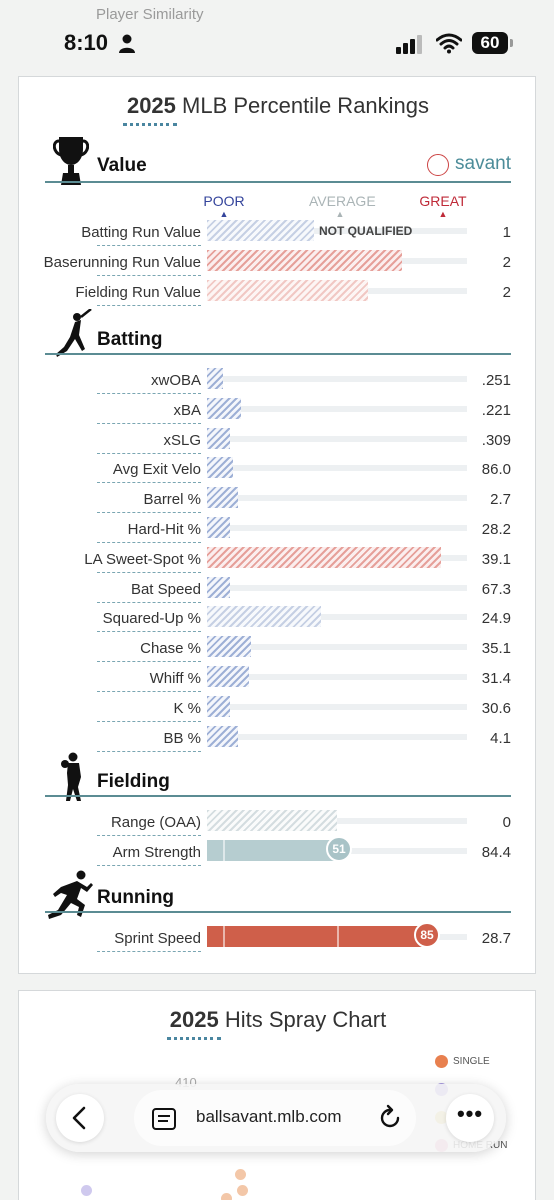  I want to click on percentile-row: Batting Run Value 1 NOT QUALIFIED, so click(278, 231).